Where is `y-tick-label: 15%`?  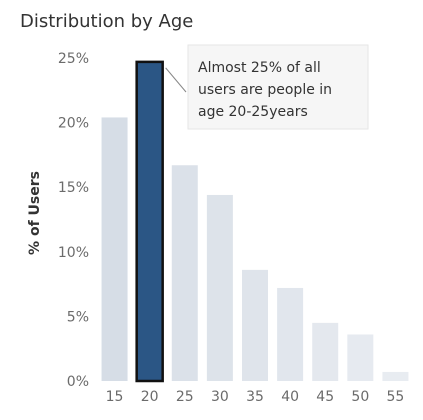 y-tick-label: 15% is located at coordinates (73, 188).